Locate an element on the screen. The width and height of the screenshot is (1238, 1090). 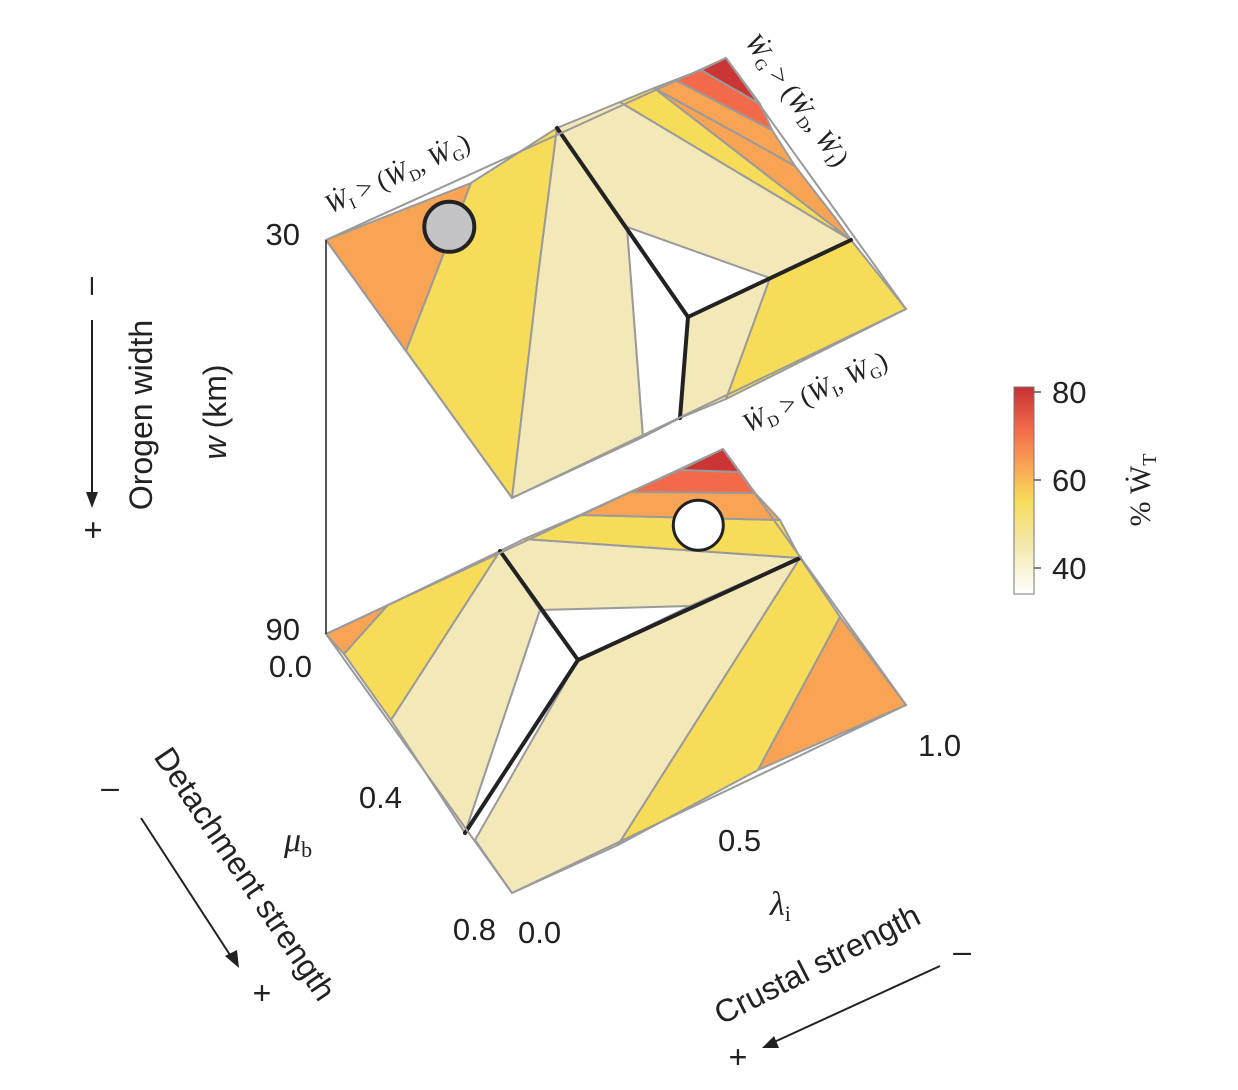
orogen-width-title: Orogen width is located at coordinates (141, 415).